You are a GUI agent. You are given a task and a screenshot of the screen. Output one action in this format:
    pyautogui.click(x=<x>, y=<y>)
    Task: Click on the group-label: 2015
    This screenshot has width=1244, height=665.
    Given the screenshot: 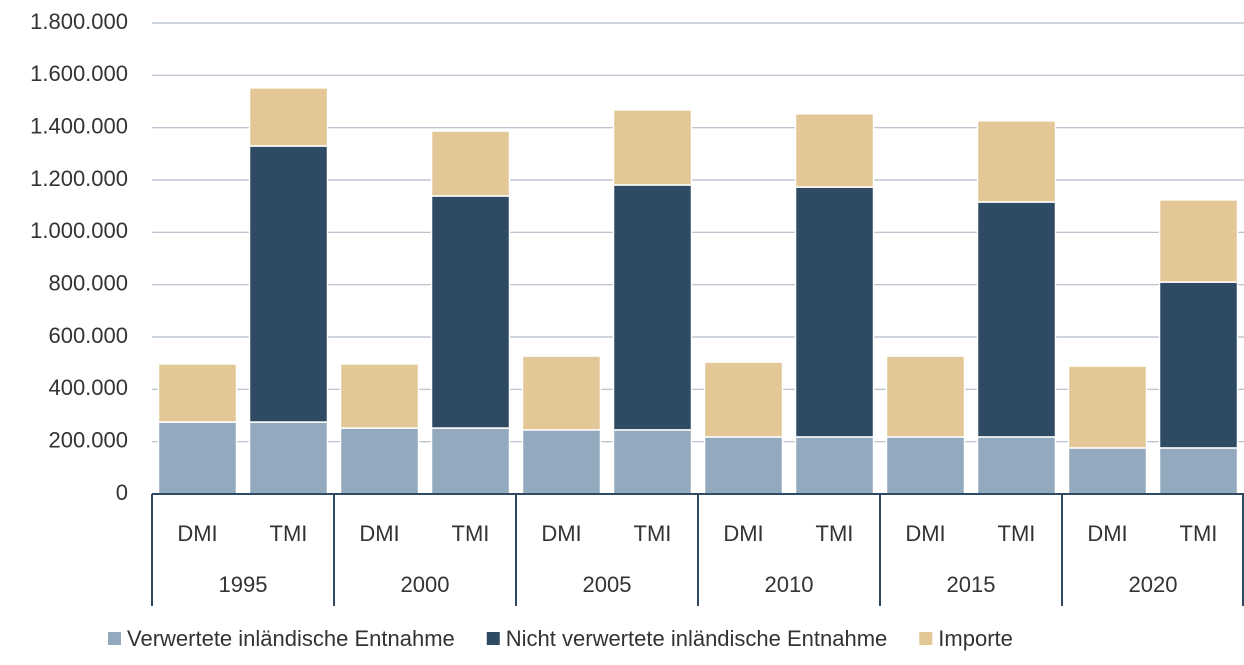 What is the action you would take?
    pyautogui.click(x=971, y=584)
    